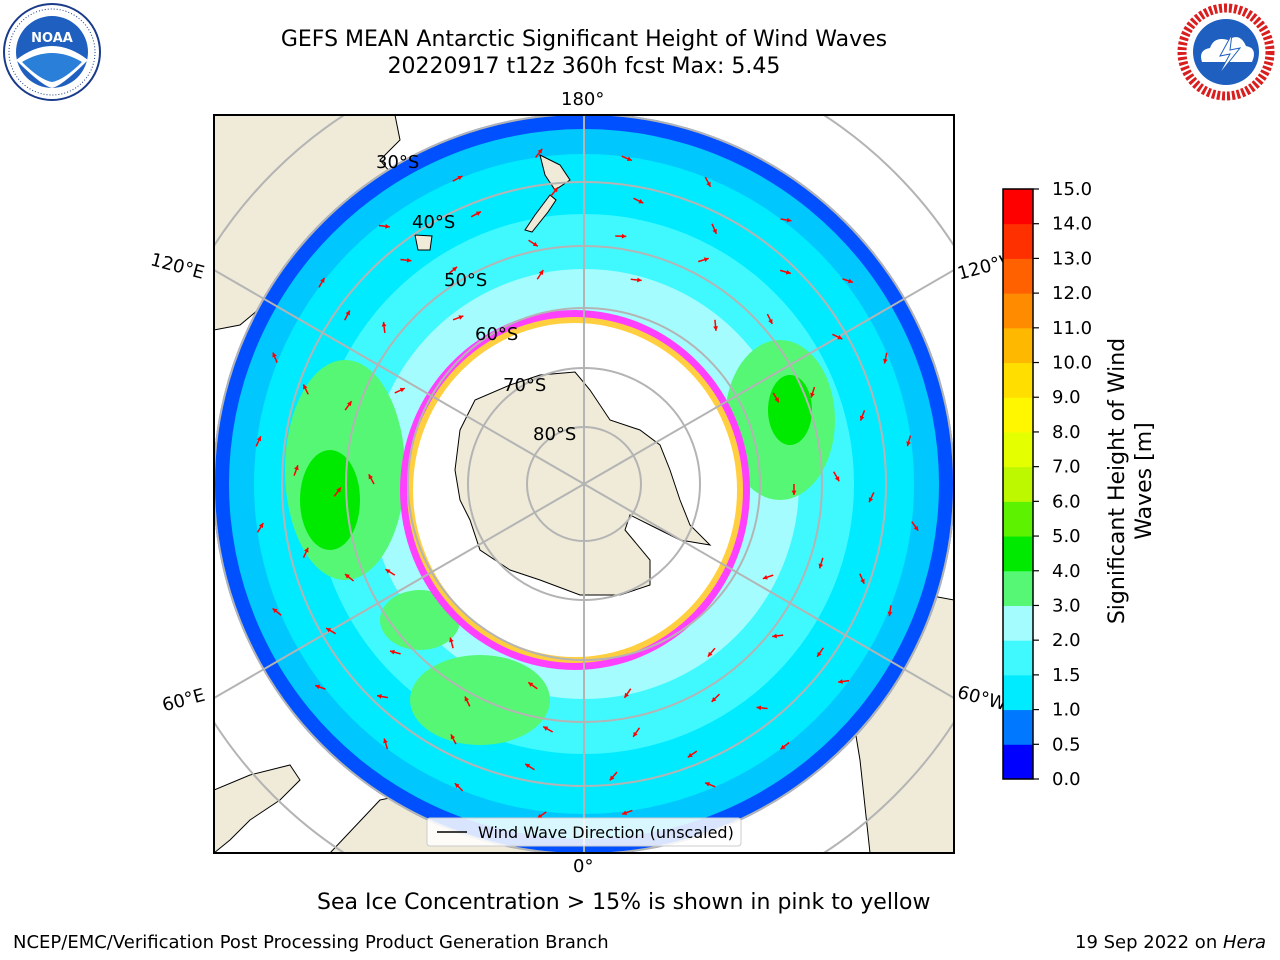 This screenshot has height=960, width=1280. Describe the element at coordinates (52, 38) in the screenshot. I see `noaa-logo-text: NOAA` at that location.